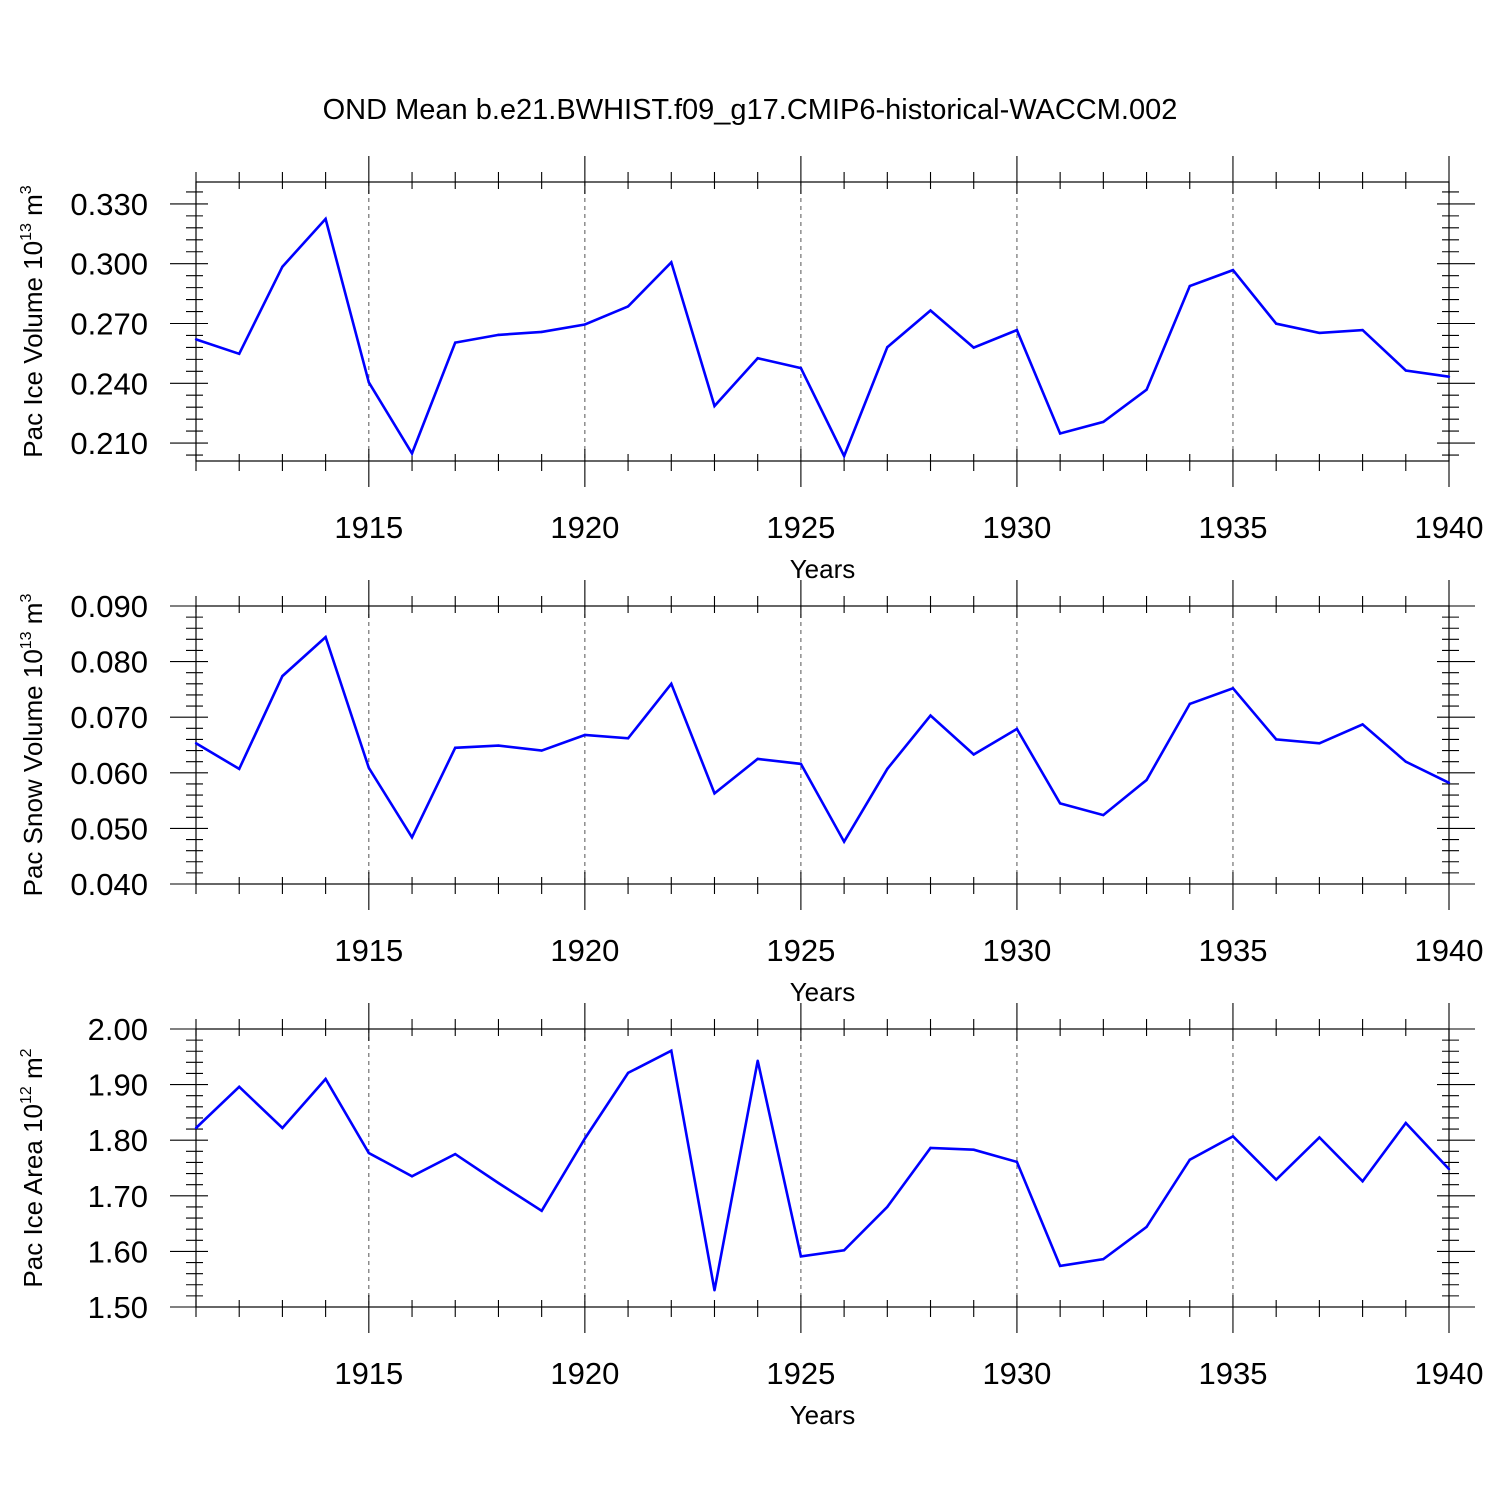 This screenshot has width=1500, height=1500. I want to click on y-tick-label: 1.50, so click(118, 1307).